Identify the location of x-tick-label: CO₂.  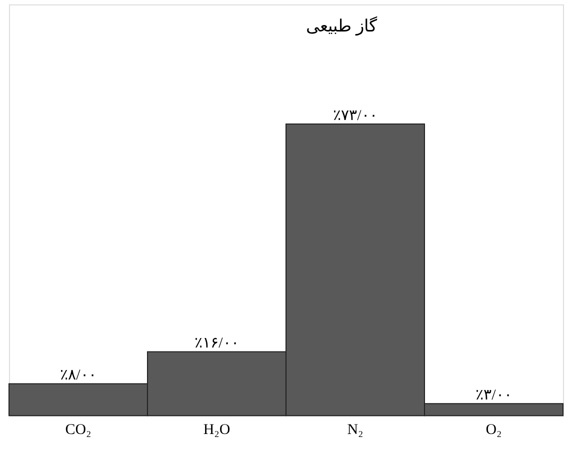
(78, 430).